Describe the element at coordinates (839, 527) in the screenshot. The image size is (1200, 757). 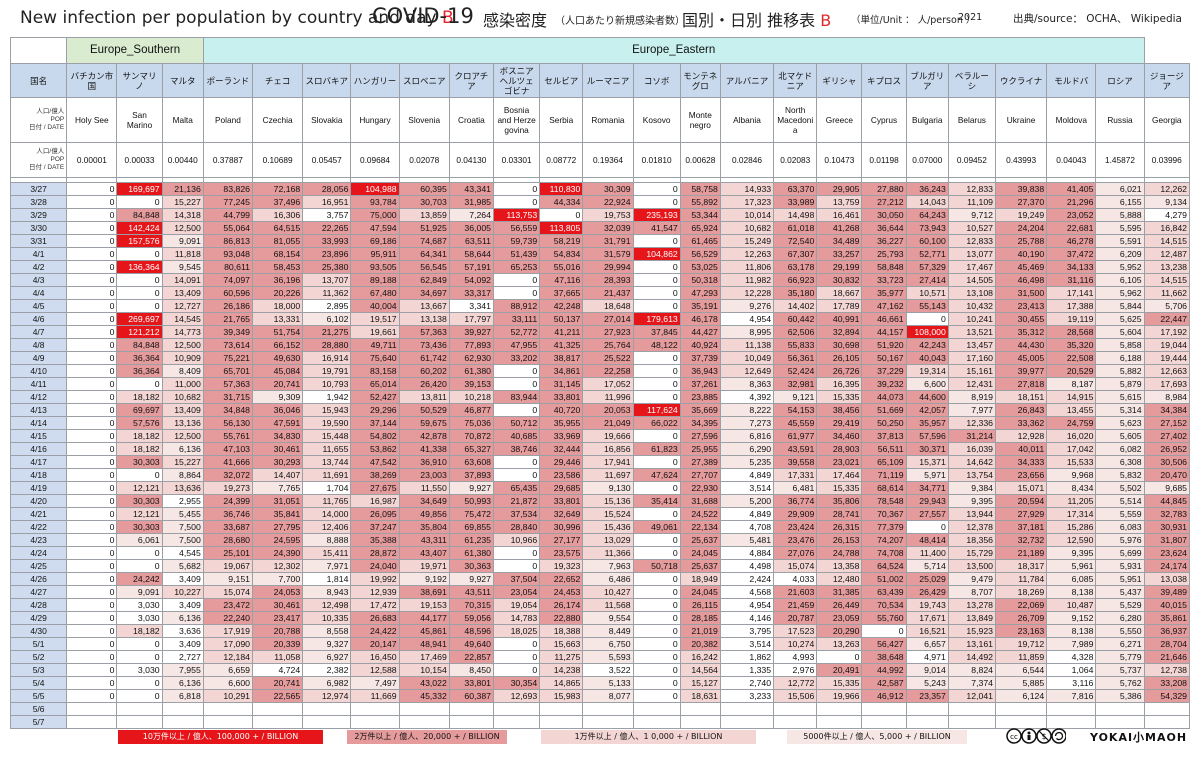
I see `data-cell: 26,315` at that location.